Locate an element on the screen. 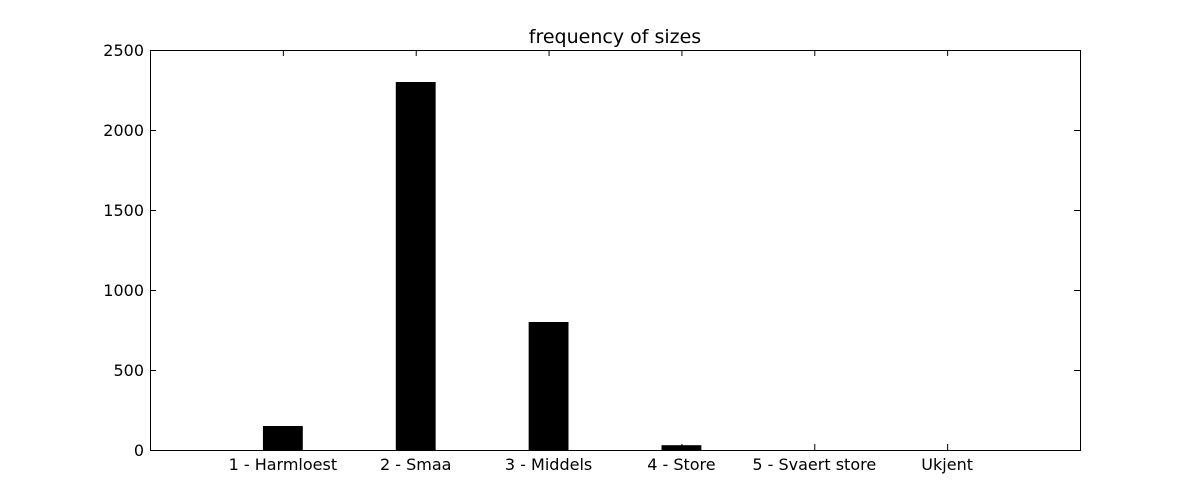 The image size is (1200, 500). x-tick-label: 5 - Svaert store is located at coordinates (814, 464).